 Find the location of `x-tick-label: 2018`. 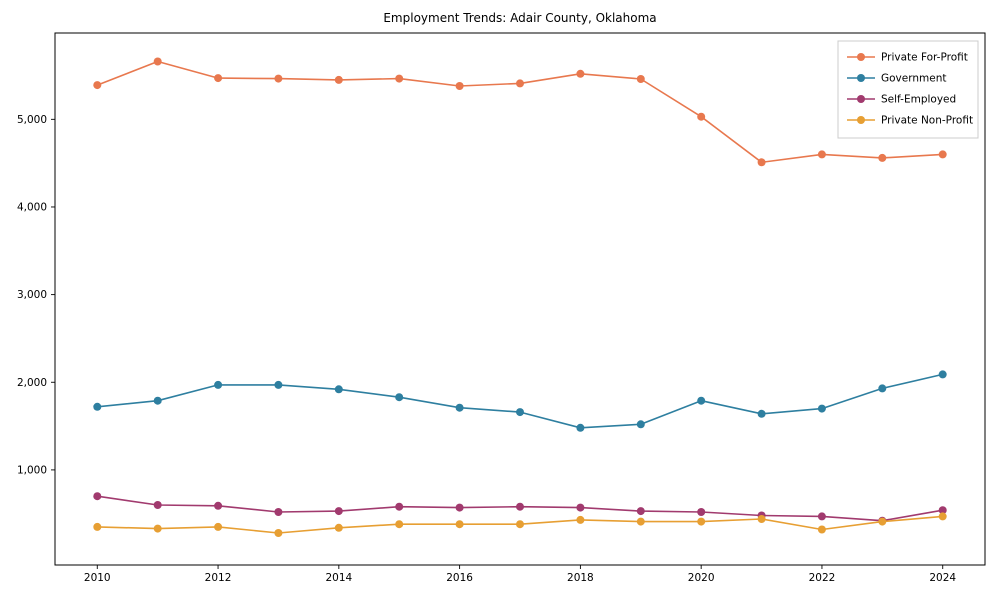

x-tick-label: 2018 is located at coordinates (580, 578).